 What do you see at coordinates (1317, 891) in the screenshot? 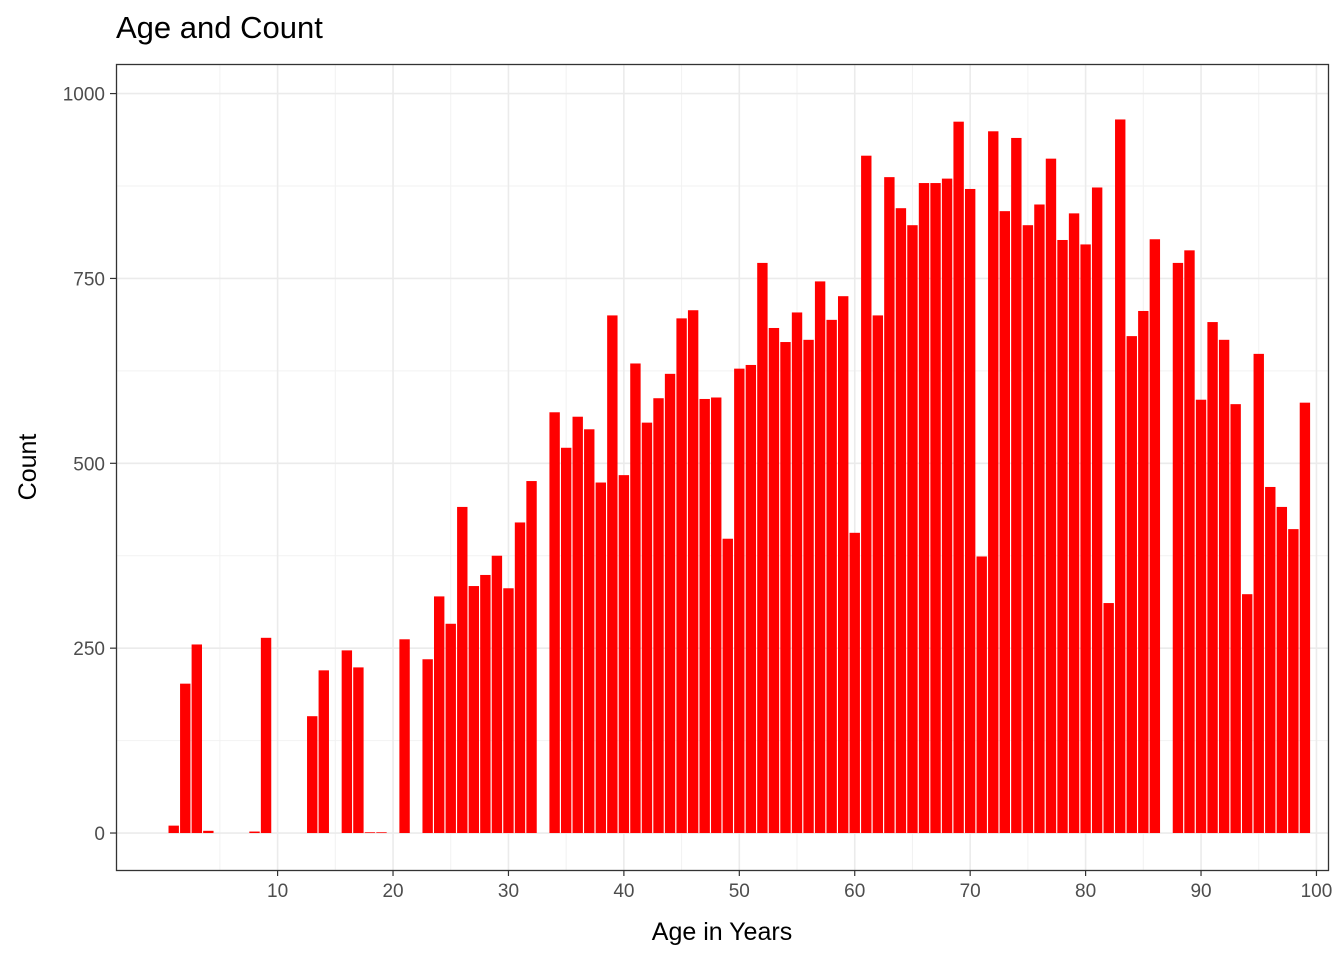
I see `x-tick-label: 100` at bounding box center [1317, 891].